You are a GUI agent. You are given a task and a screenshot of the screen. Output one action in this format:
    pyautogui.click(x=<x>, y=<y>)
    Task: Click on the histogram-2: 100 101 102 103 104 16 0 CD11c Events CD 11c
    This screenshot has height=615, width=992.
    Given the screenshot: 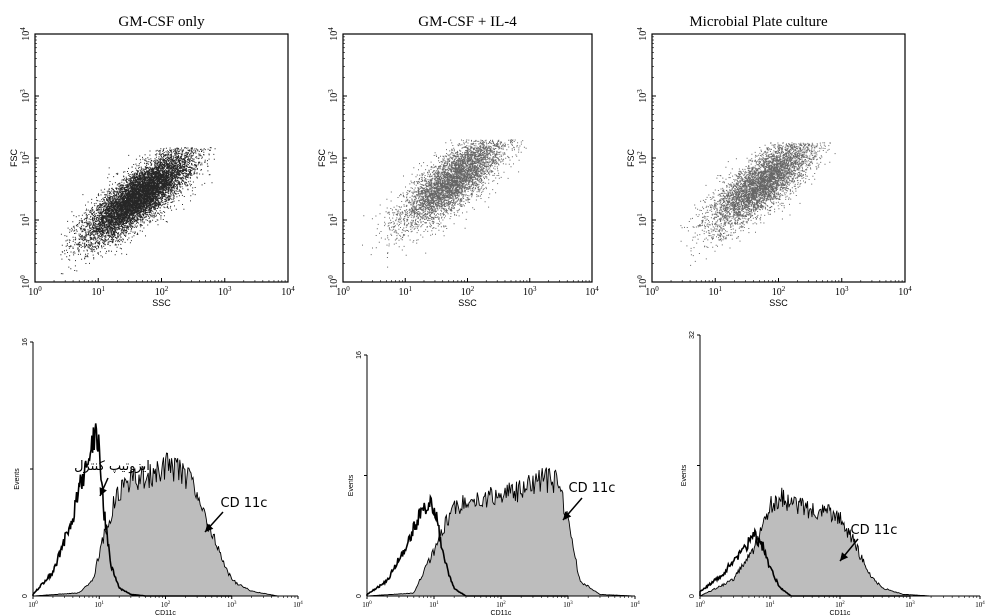 What is the action you would take?
    pyautogui.click(x=494, y=483)
    